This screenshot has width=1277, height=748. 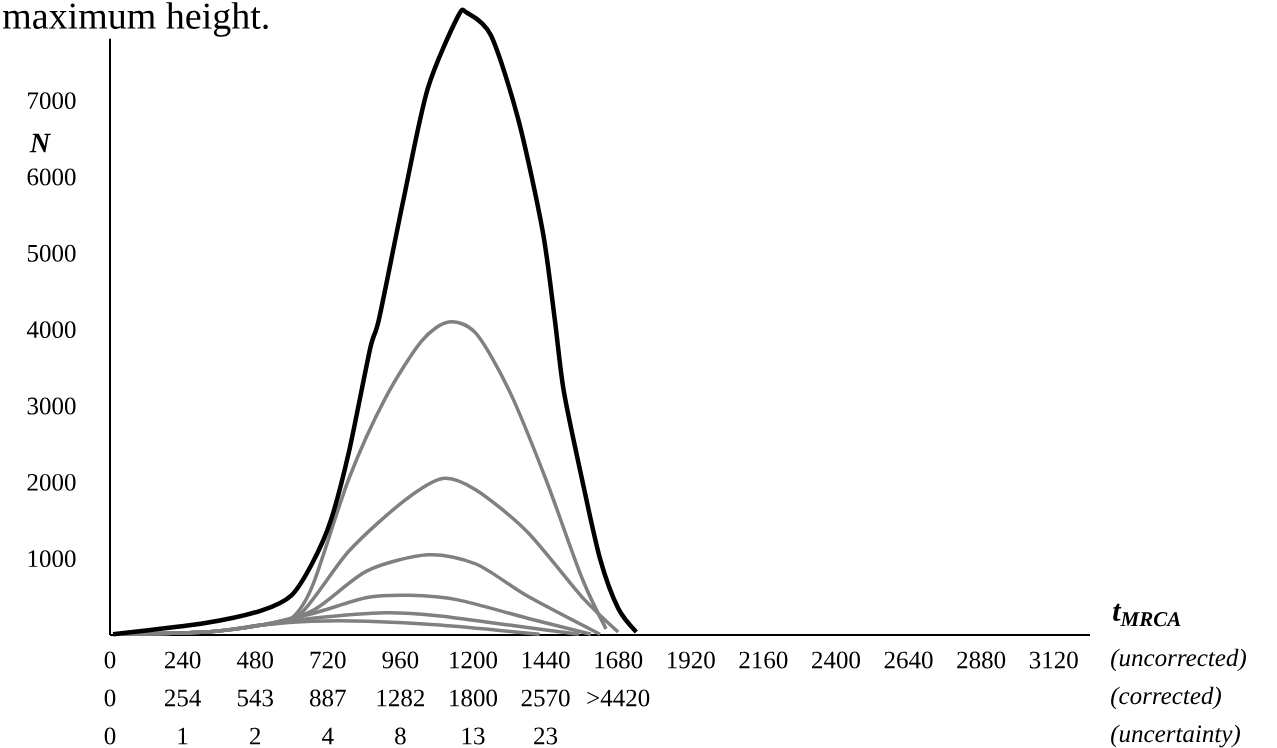 What do you see at coordinates (327, 698) in the screenshot?
I see `text: 887` at bounding box center [327, 698].